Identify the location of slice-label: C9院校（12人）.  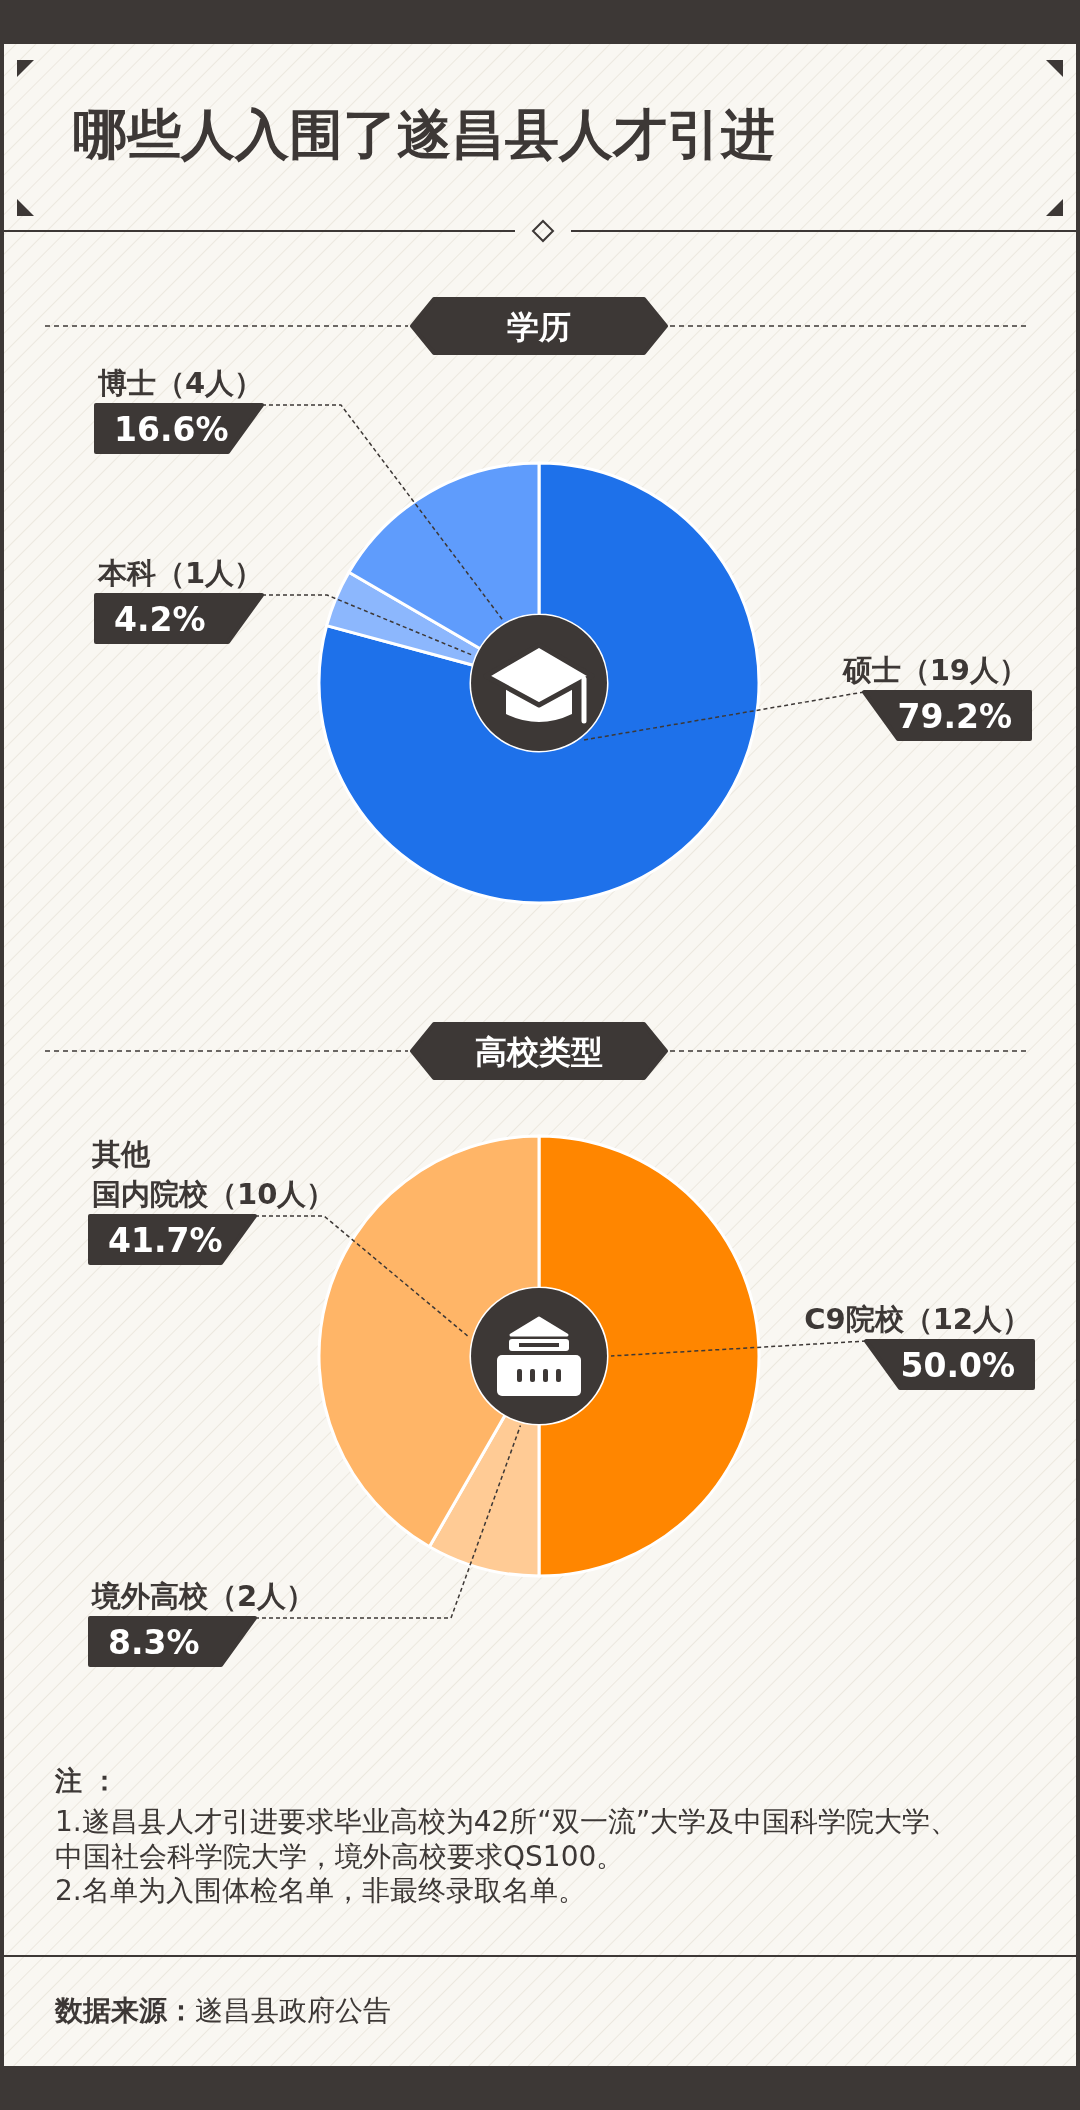
(917, 1319).